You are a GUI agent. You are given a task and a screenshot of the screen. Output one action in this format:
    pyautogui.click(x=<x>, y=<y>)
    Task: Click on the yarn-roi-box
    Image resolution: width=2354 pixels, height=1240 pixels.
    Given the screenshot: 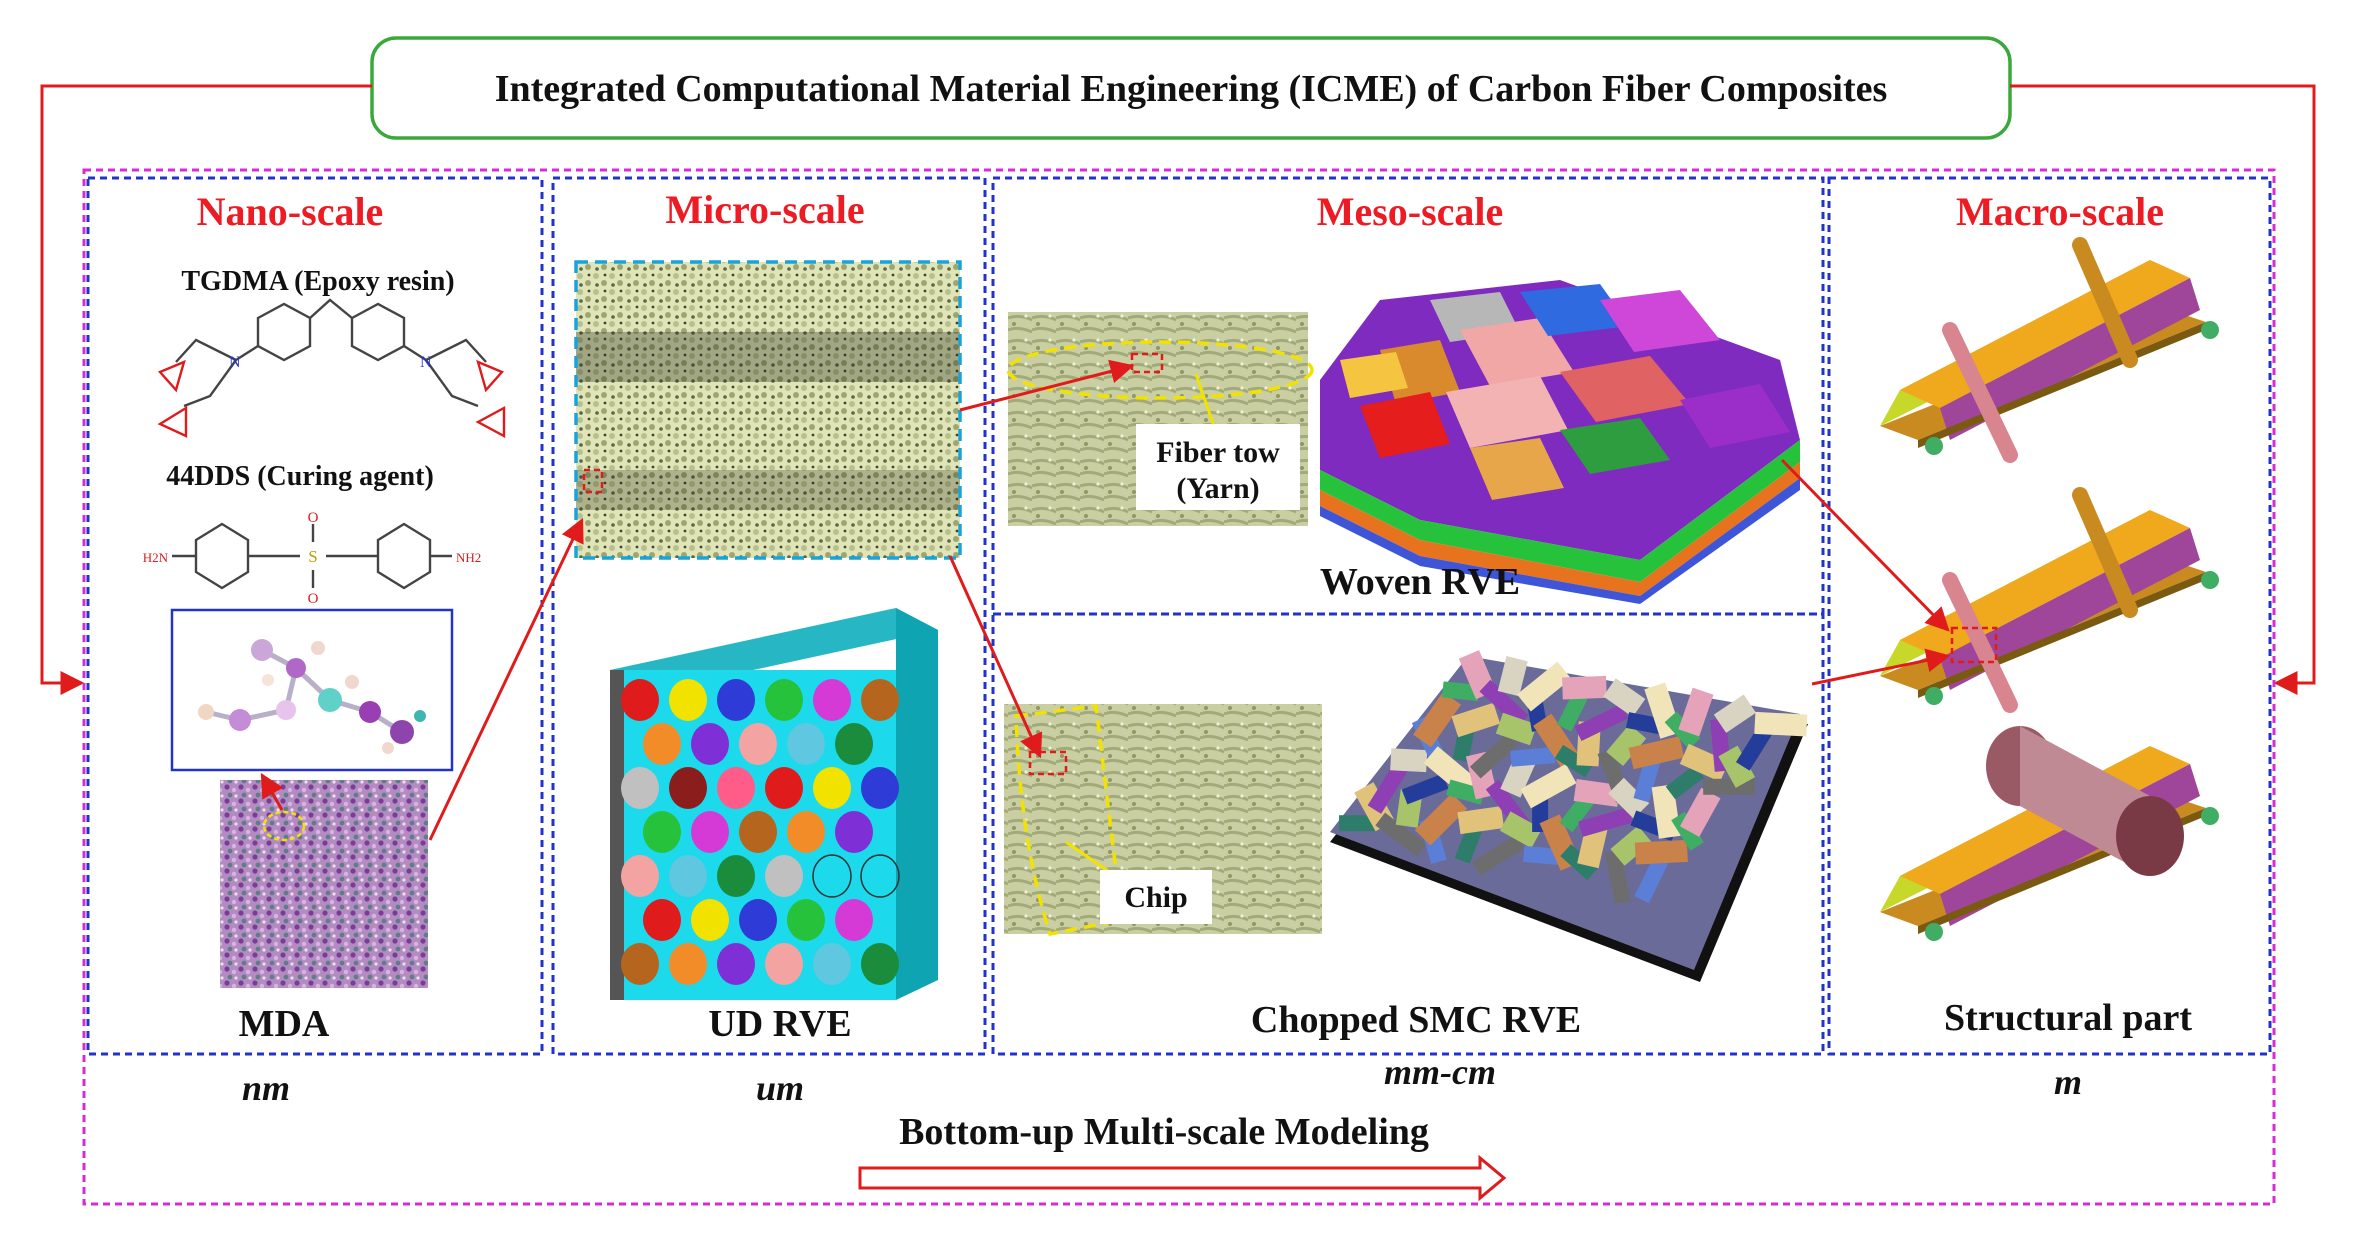 What is the action you would take?
    pyautogui.click(x=1147, y=363)
    